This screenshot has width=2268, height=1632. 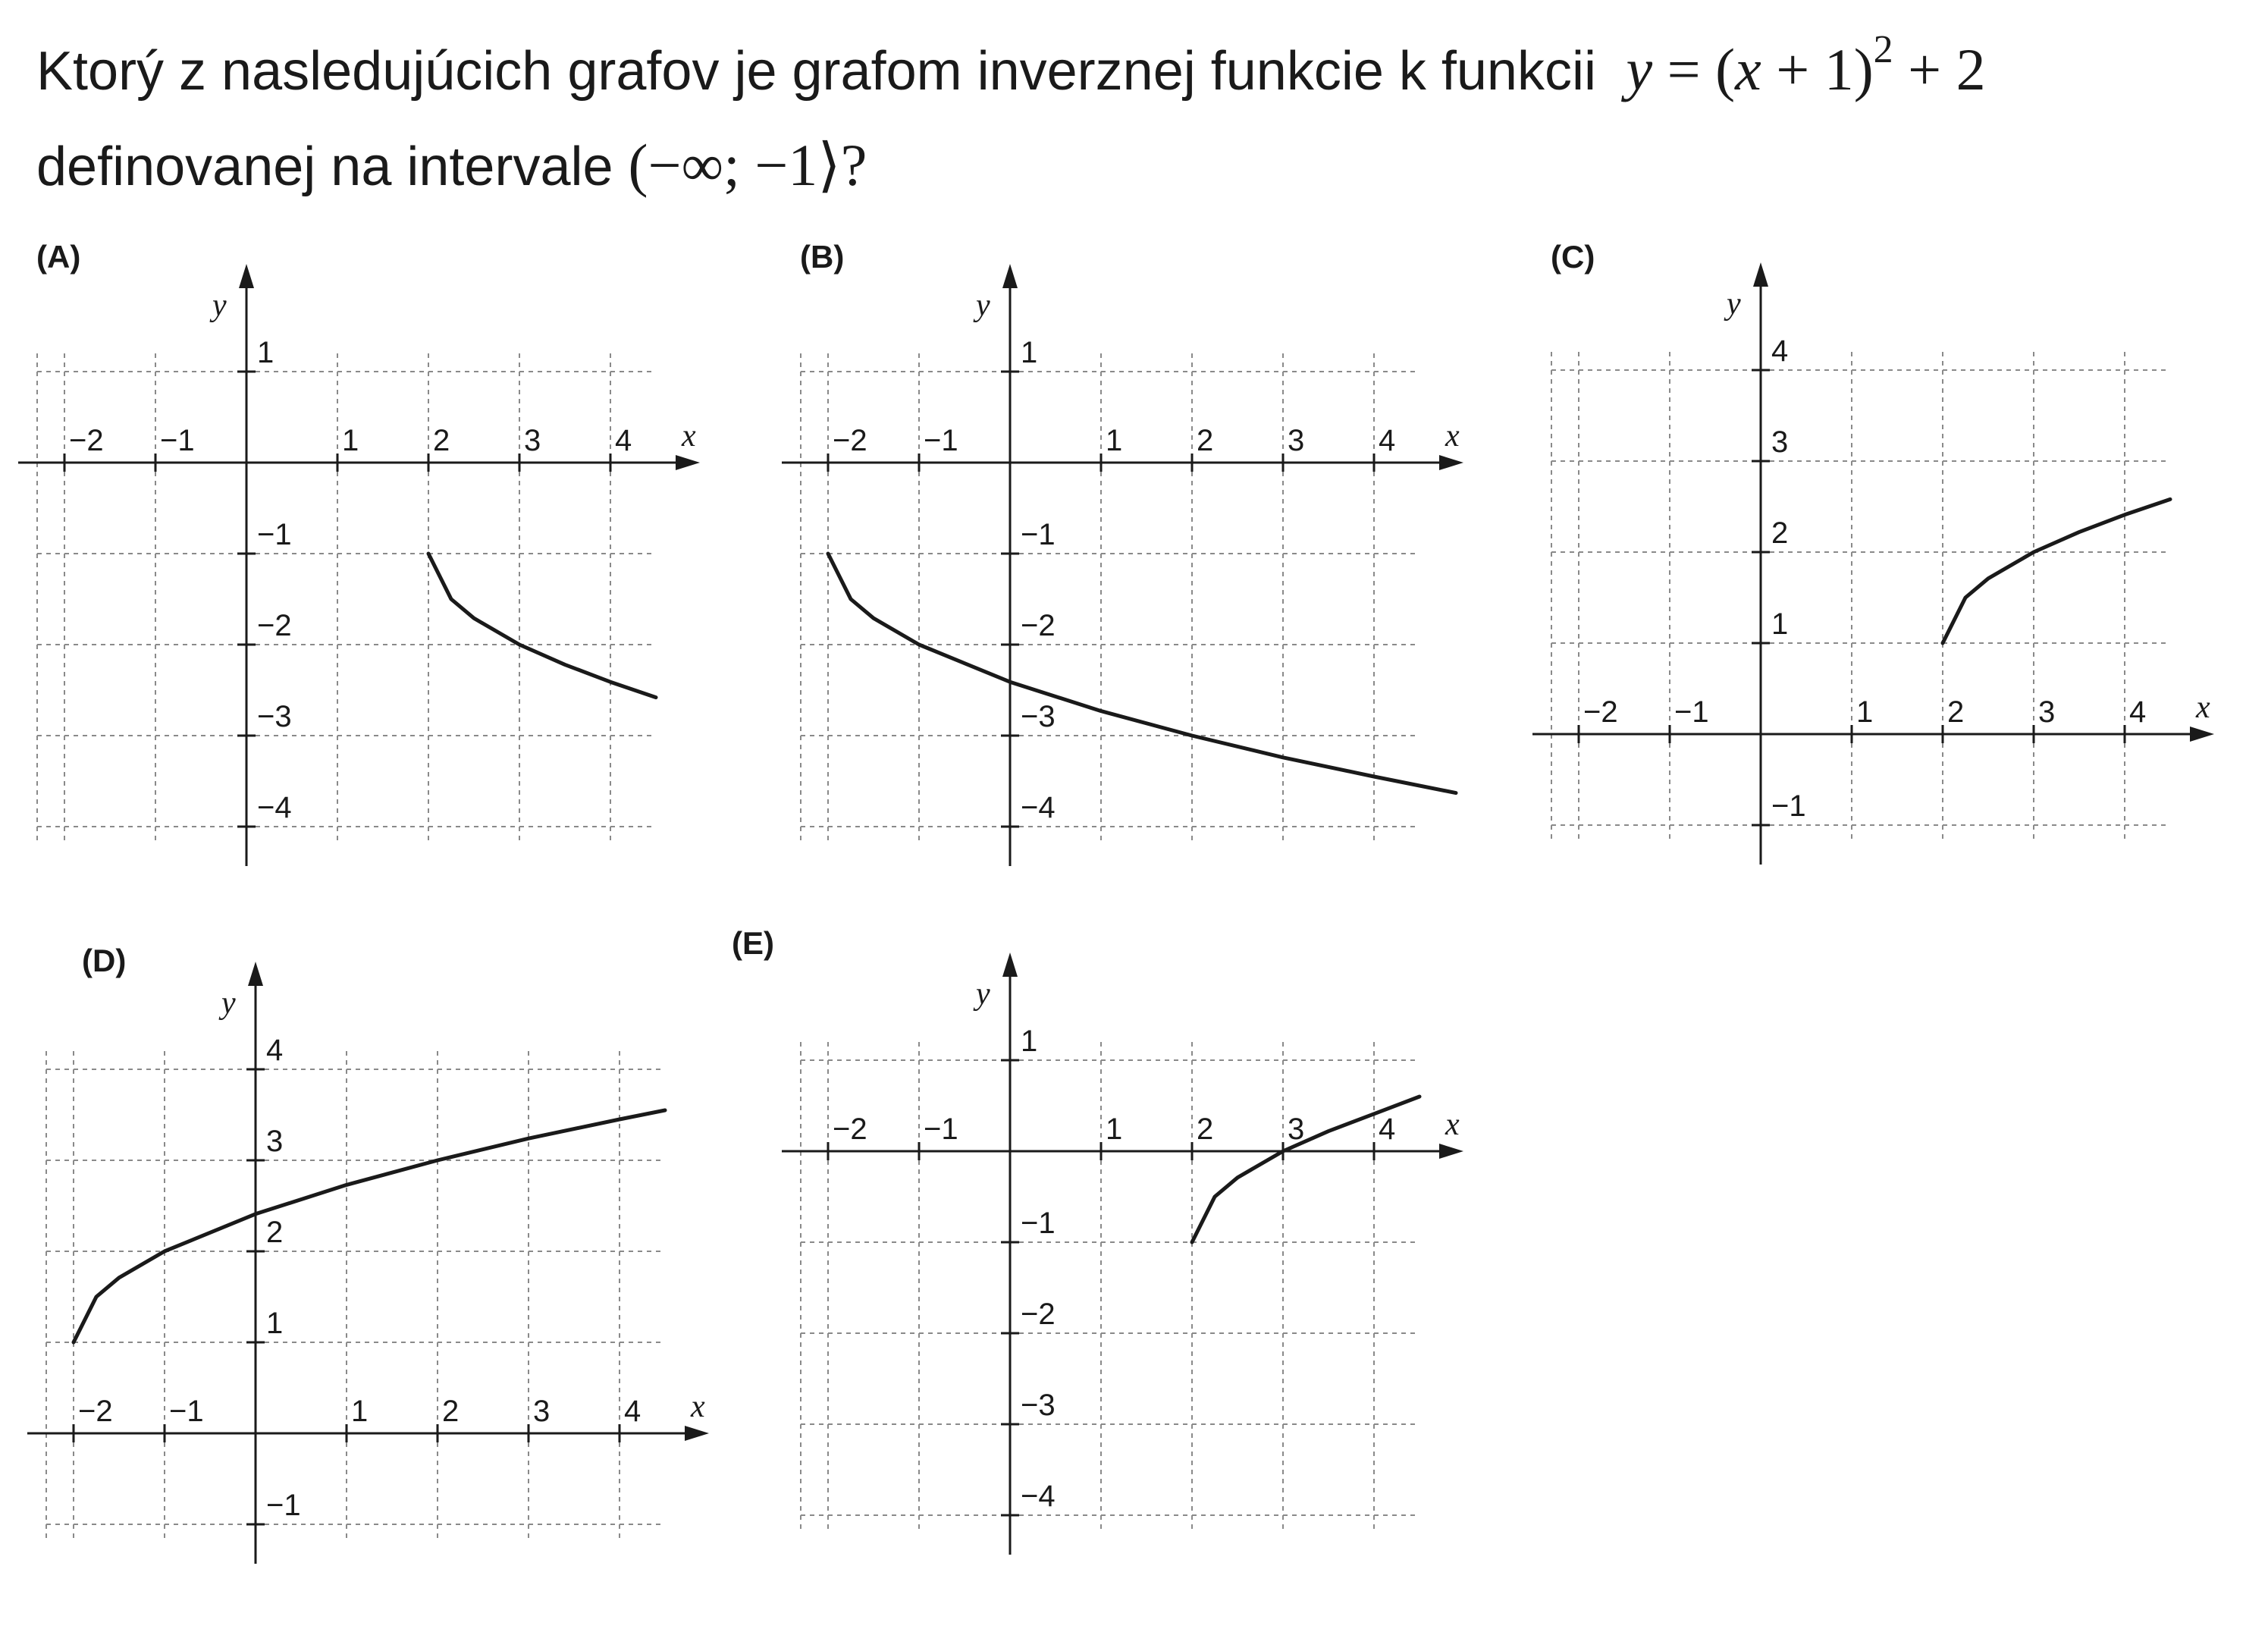 I want to click on chart-panel-label: (D), so click(x=104, y=960).